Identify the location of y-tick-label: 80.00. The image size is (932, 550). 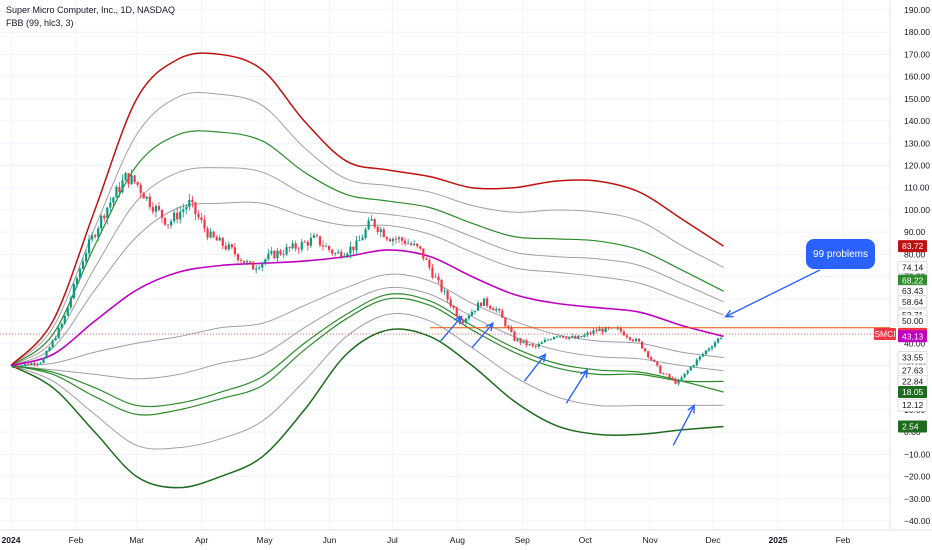
(915, 254).